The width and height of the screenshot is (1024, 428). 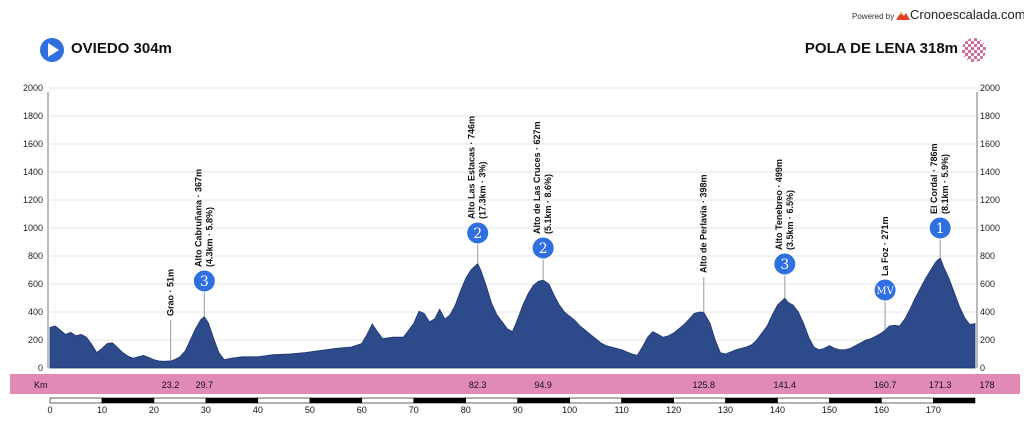 What do you see at coordinates (990, 228) in the screenshot?
I see `y-tick-label-right: 1000` at bounding box center [990, 228].